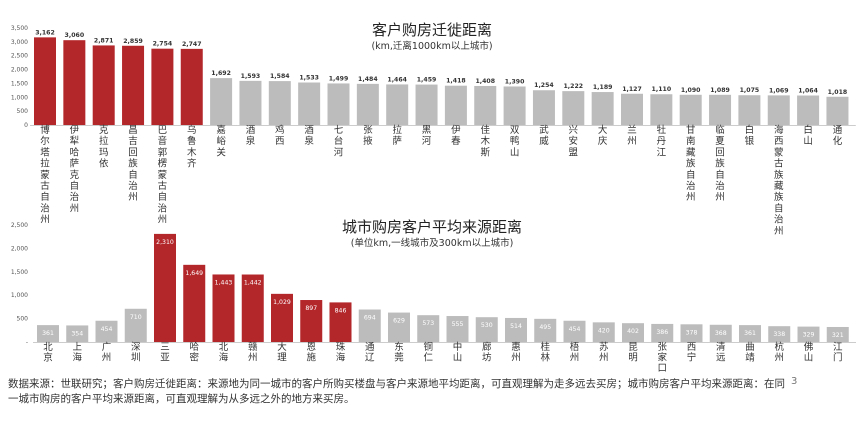 The height and width of the screenshot is (430, 865). Describe the element at coordinates (45, 32) in the screenshot. I see `data-label: 3,162` at that location.